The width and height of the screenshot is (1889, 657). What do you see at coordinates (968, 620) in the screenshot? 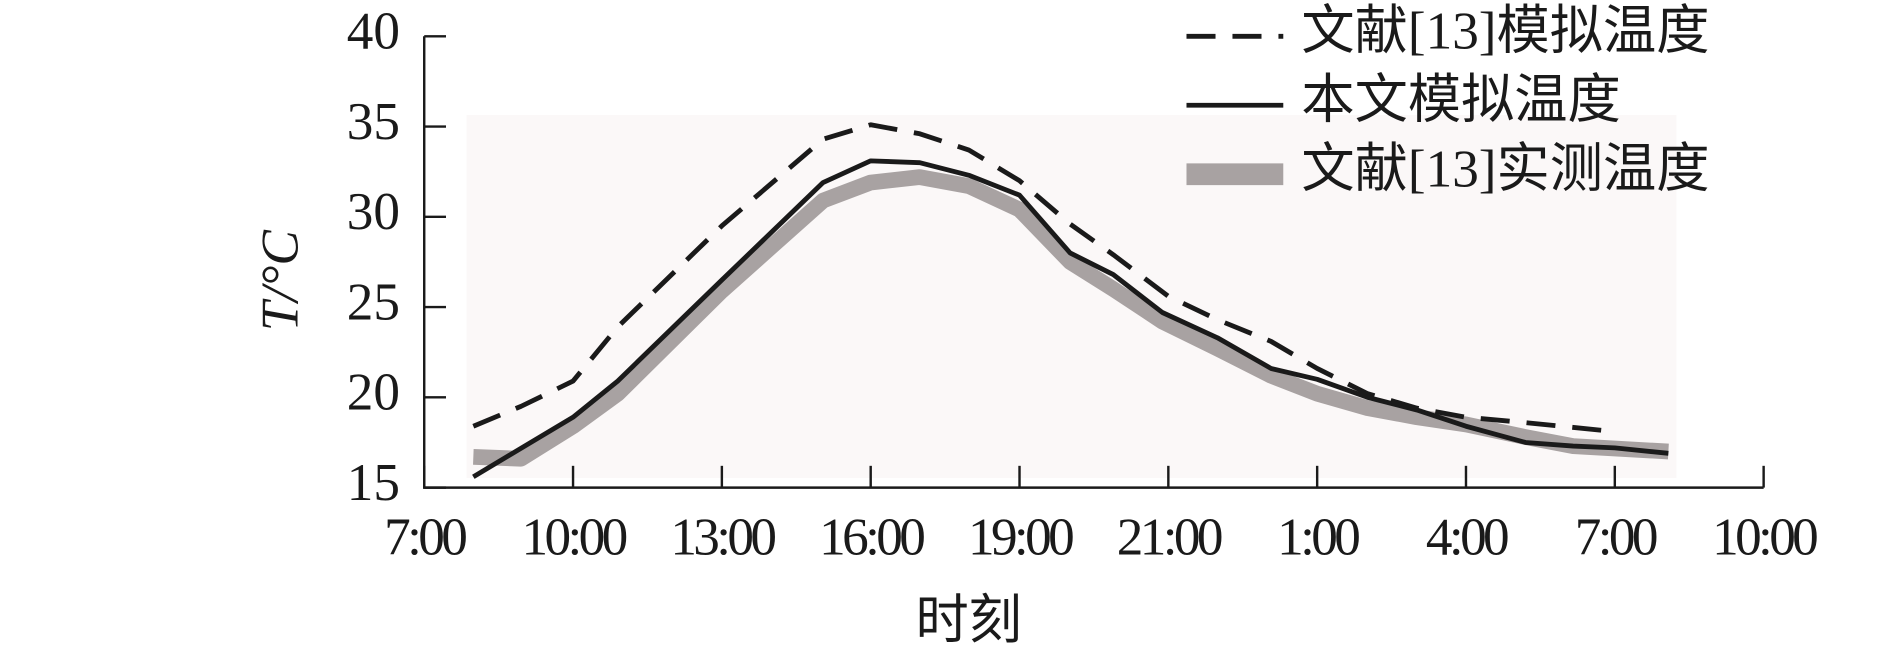
I see `x-axis-label: 时刻` at bounding box center [968, 620].